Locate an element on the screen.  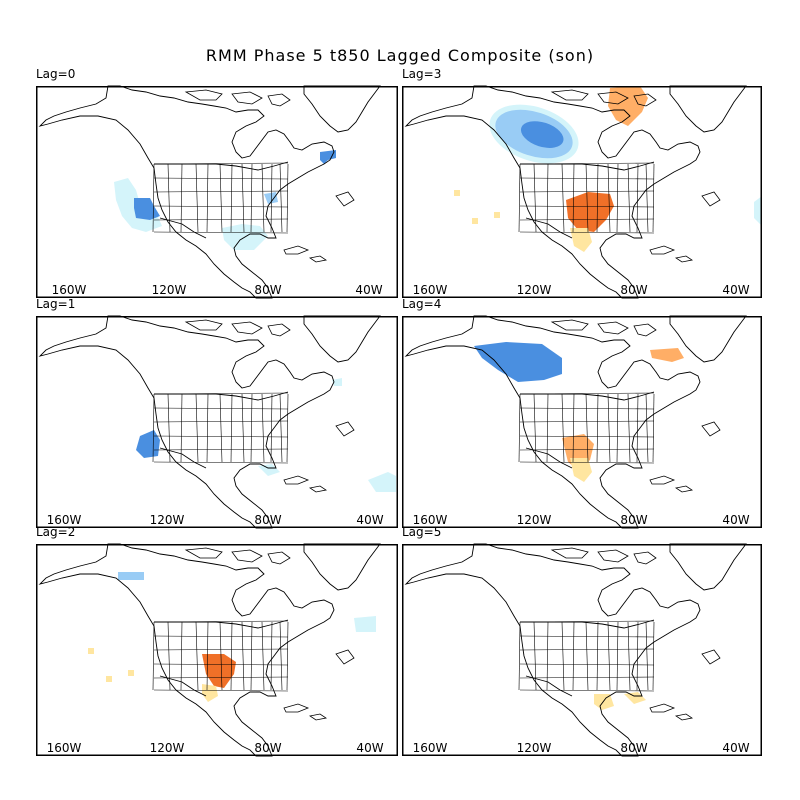
anomaly-south-central-us-texas is located at coordinates (590, 212).